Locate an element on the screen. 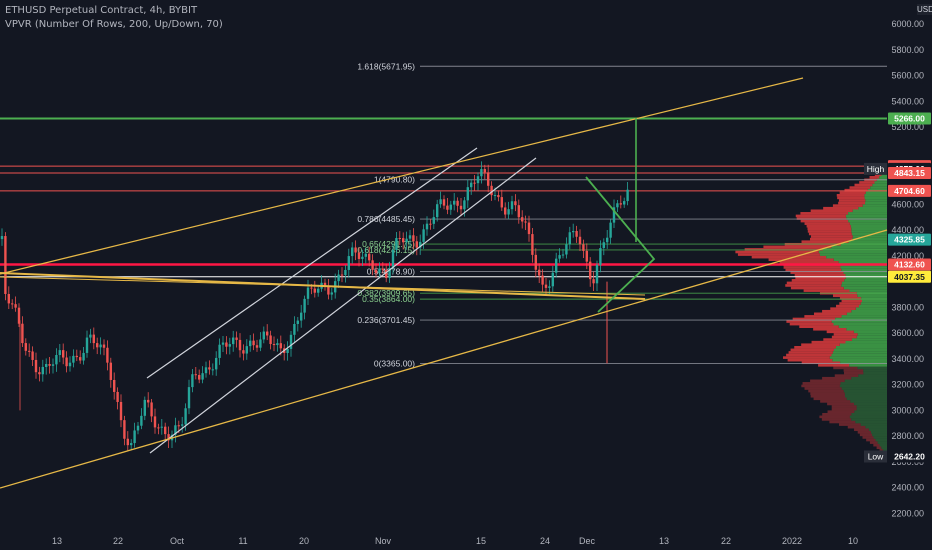 This screenshot has width=932, height=550. time-axis: 13 22 Oct 11 20 Nov 15 24 Dec 13 22 2022 10 is located at coordinates (455, 541).